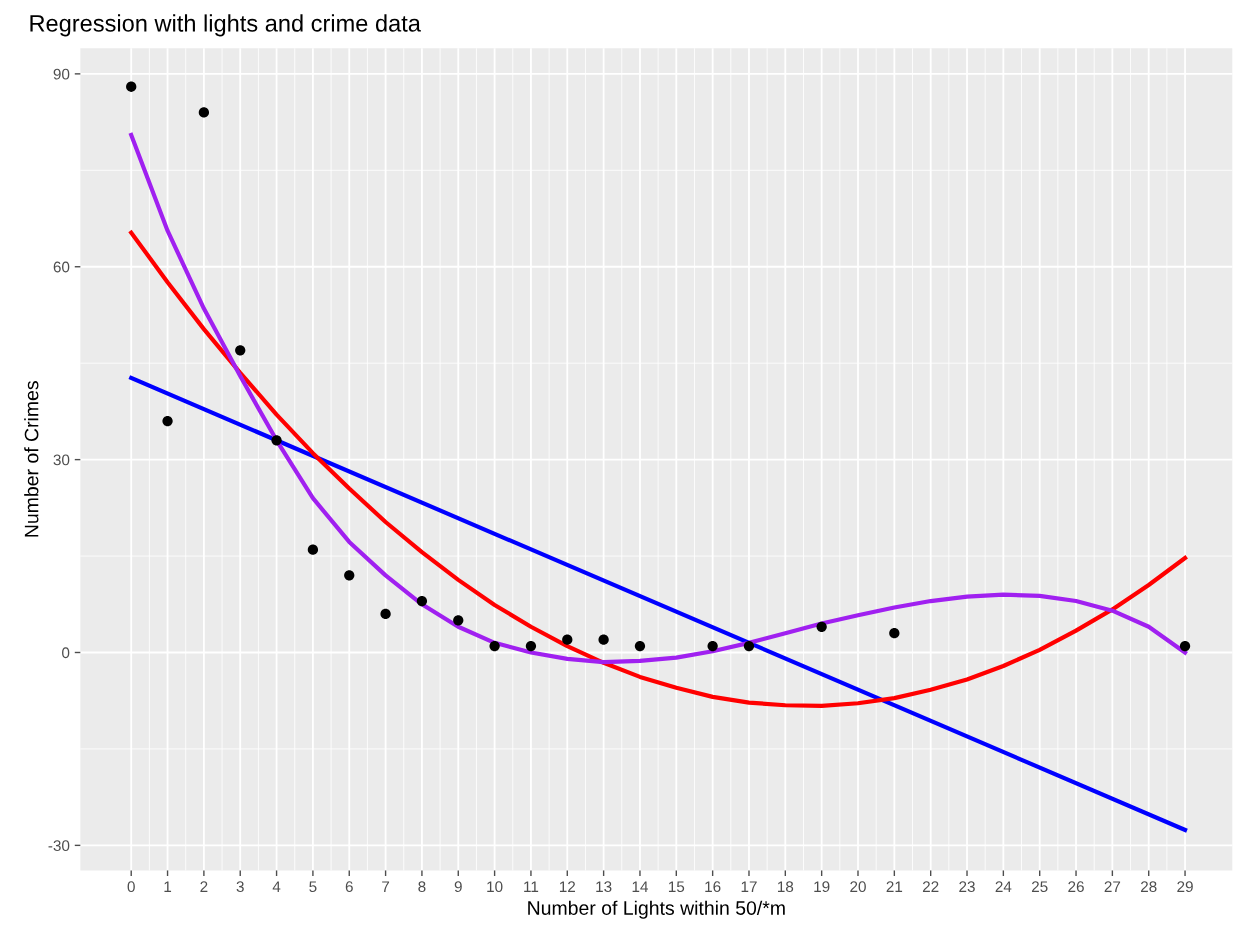  I want to click on x-tick-label: 7, so click(386, 886).